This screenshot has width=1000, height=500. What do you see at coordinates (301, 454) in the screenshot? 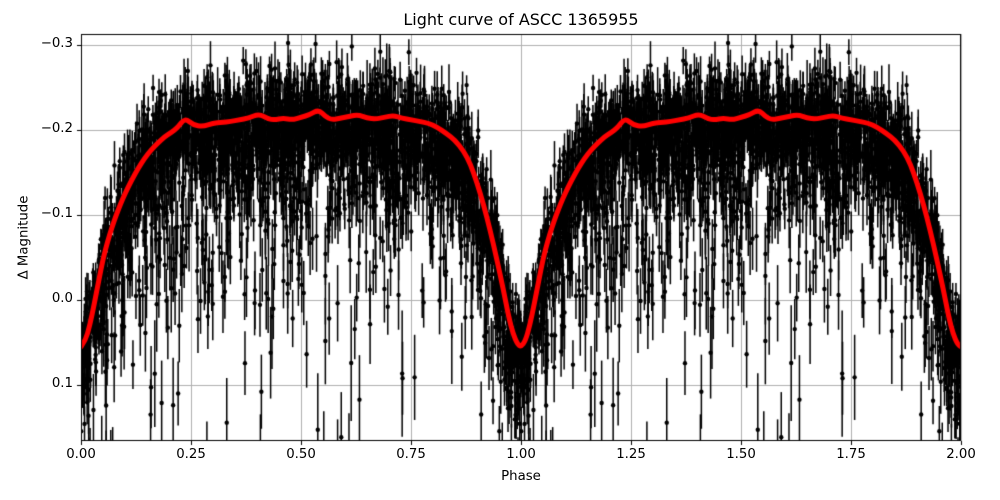
I see `x-tick-label: 0.50` at bounding box center [301, 454].